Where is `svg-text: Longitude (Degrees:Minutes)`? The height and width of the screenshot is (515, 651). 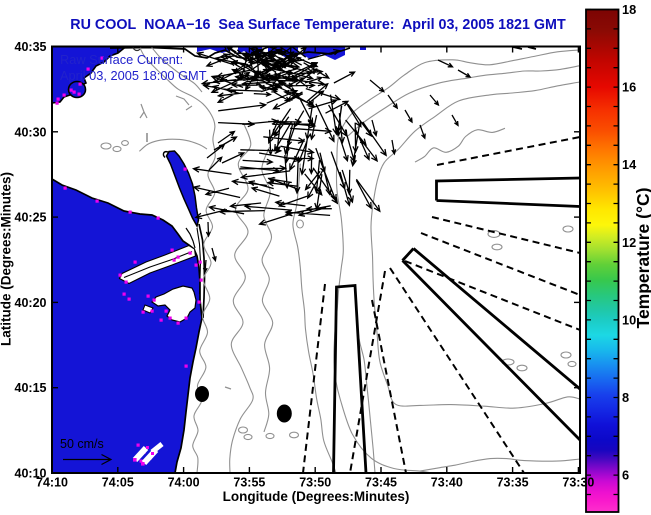 svg-text: Longitude (Degrees:Minutes) is located at coordinates (316, 496).